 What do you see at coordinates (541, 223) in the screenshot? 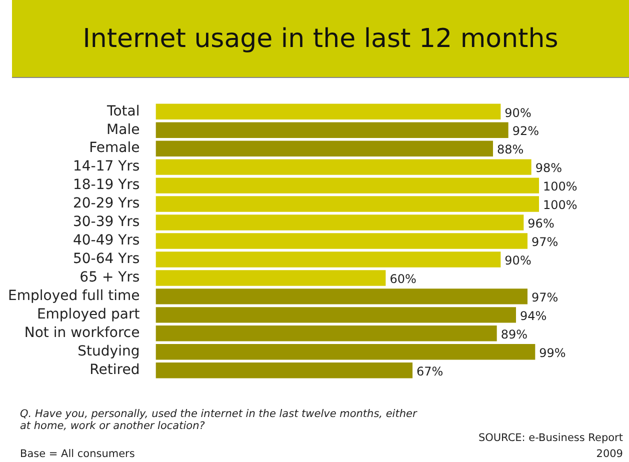
I see `data-label: 96%` at bounding box center [541, 223].